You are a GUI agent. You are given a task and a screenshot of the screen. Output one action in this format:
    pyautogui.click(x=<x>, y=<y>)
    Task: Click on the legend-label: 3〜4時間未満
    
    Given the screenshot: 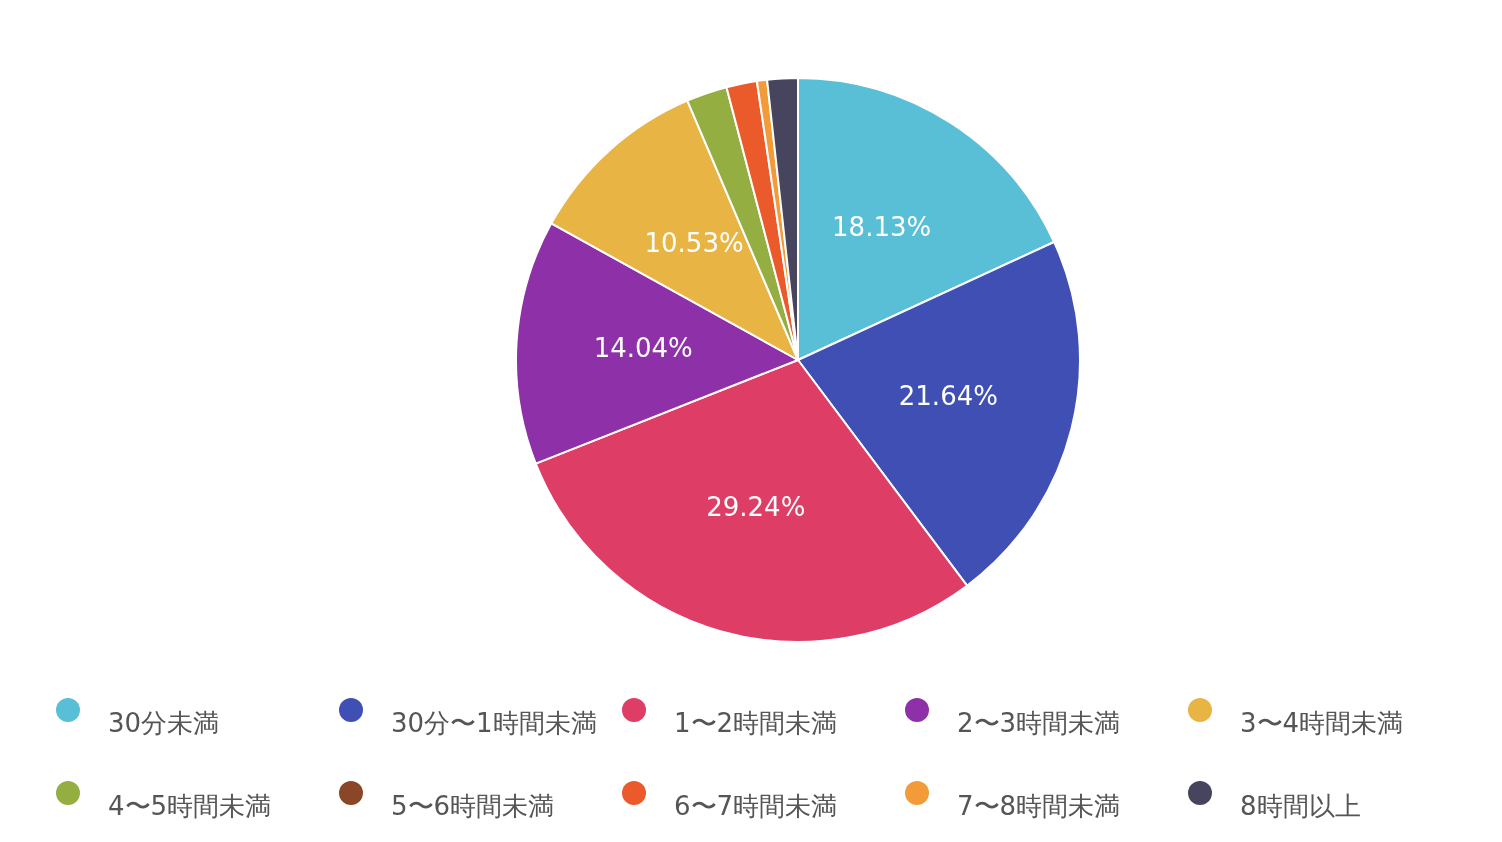 What is the action you would take?
    pyautogui.click(x=1322, y=723)
    